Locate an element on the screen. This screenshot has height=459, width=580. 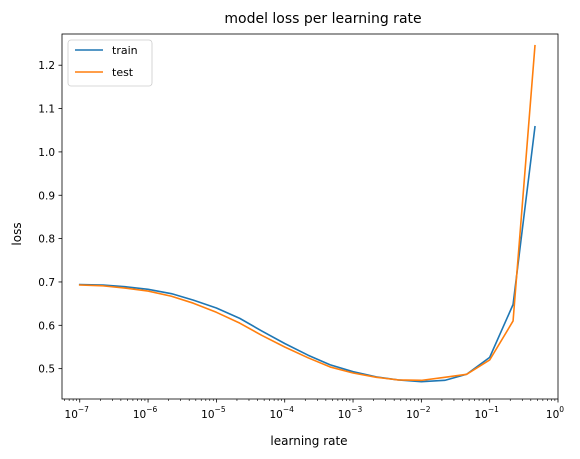
x-tick-exponent: −6 is located at coordinates (151, 409).